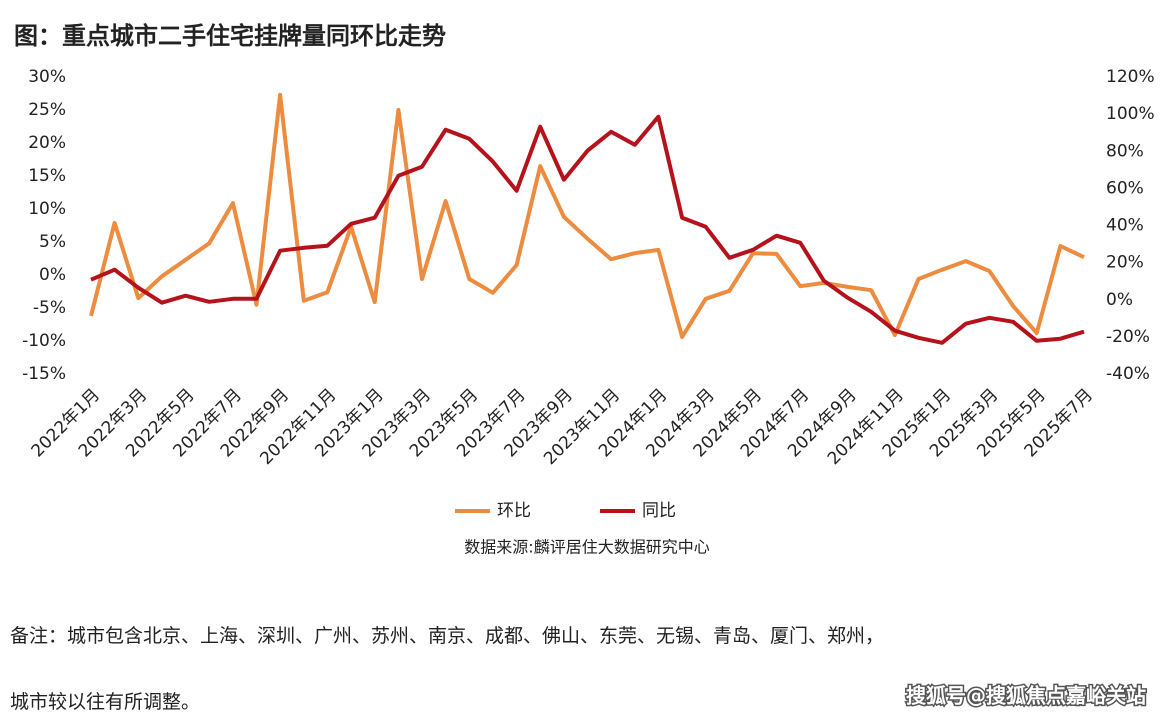 The height and width of the screenshot is (721, 1174). I want to click on y2-tick-label: -40%, so click(1128, 374).